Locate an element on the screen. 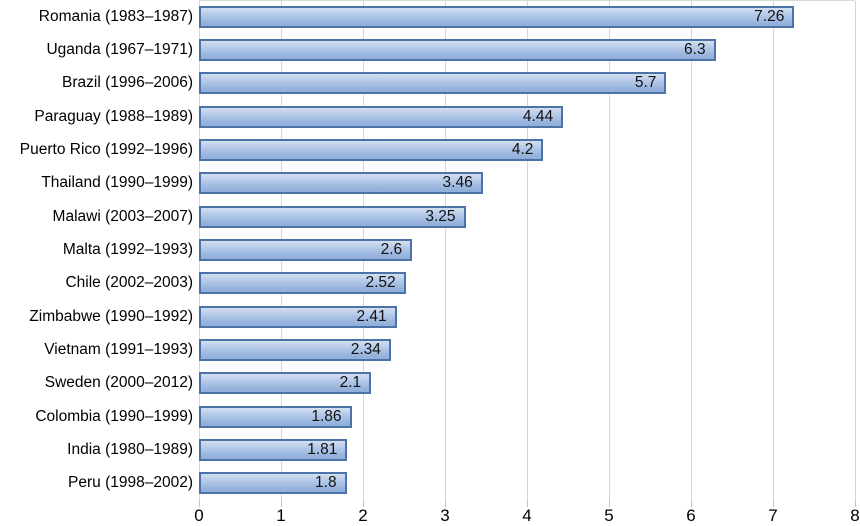 Image resolution: width=860 pixels, height=526 pixels. bar-track: 1.8 is located at coordinates (529, 483).